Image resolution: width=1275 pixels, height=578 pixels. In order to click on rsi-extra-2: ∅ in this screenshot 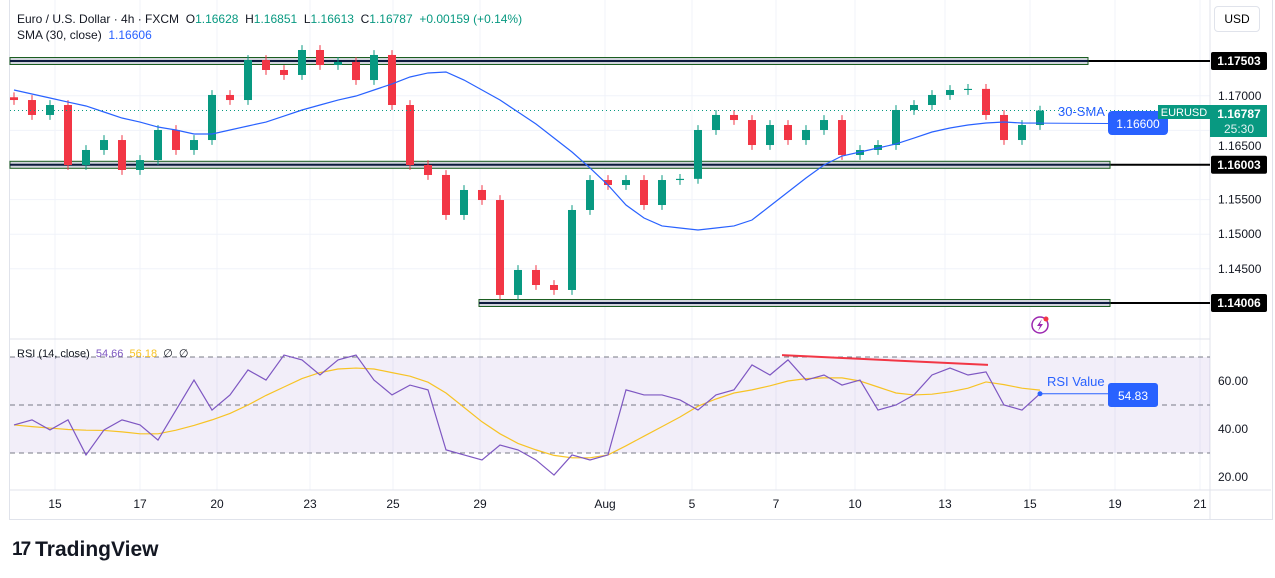, I will do `click(183, 354)`.